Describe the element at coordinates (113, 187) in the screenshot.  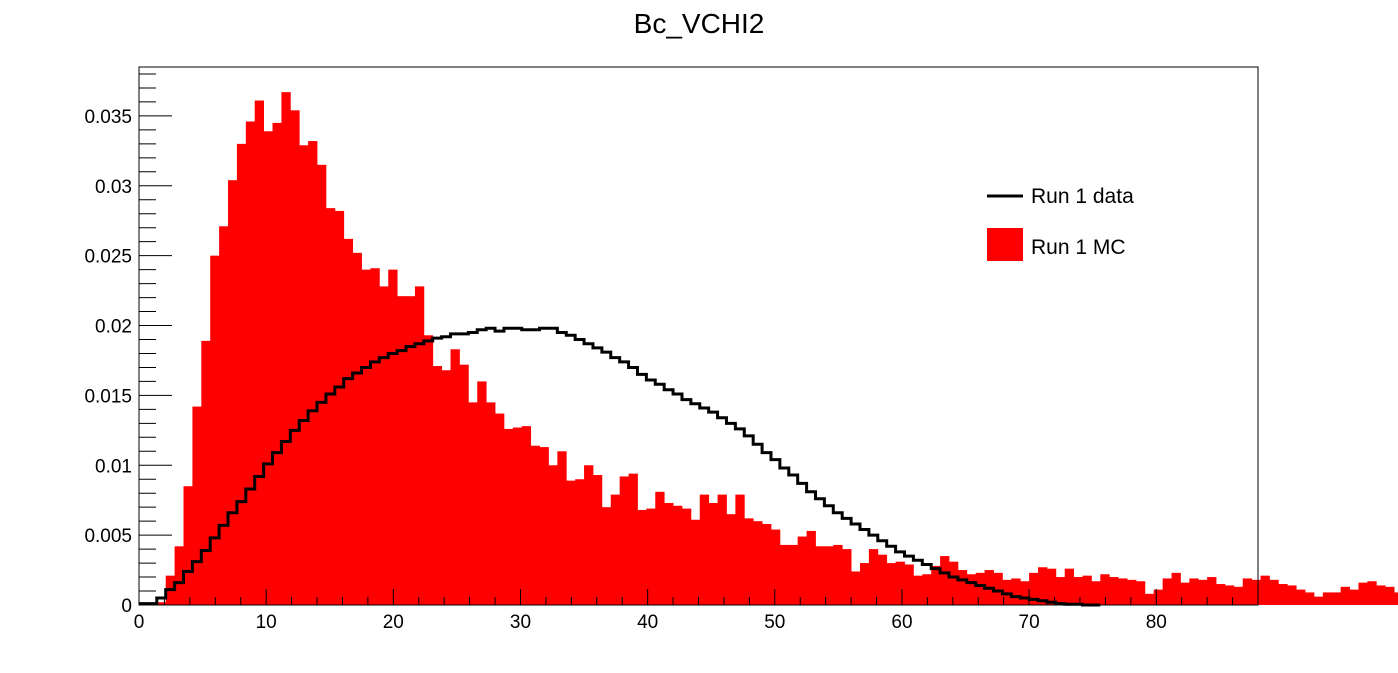
I see `y-tick-label: 0.03` at that location.